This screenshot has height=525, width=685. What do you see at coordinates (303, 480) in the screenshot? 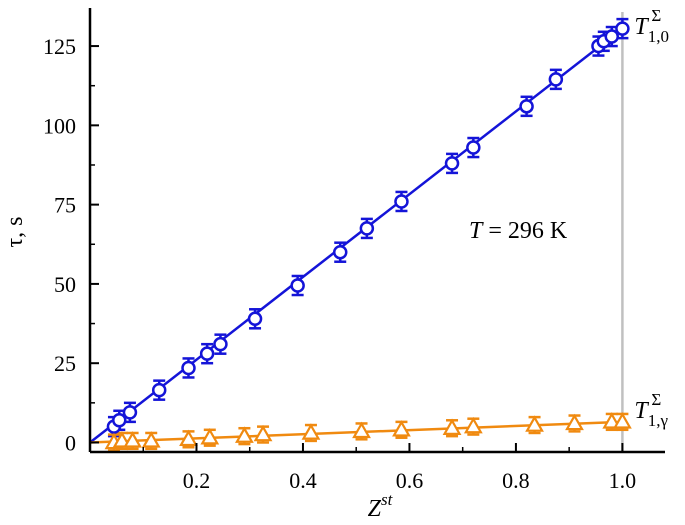
I see `x-tick-label: 0.4` at bounding box center [303, 480].